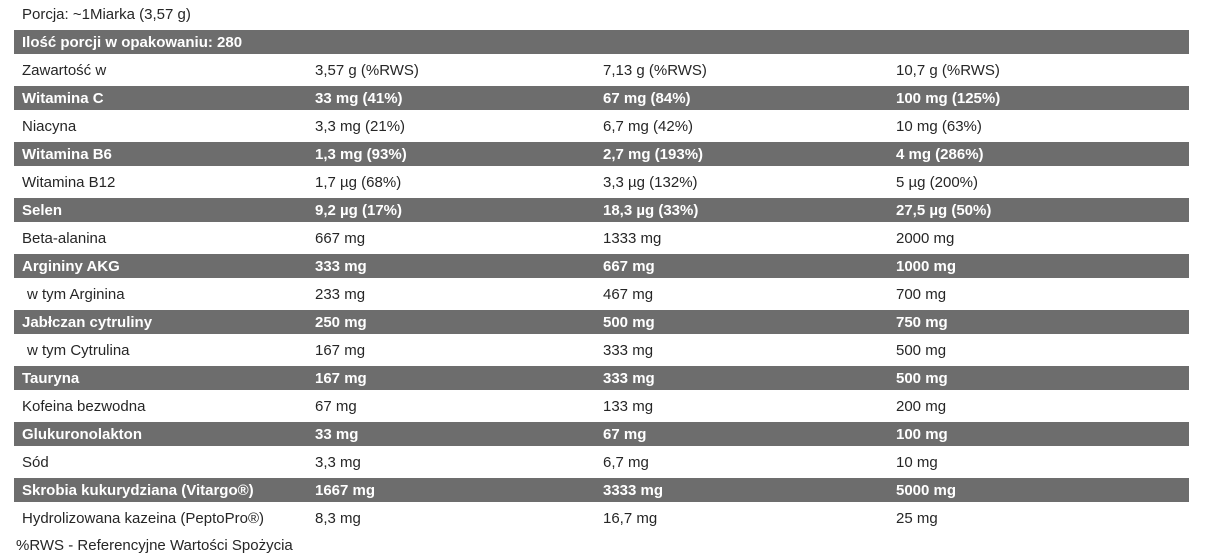 The width and height of the screenshot is (1205, 559). Describe the element at coordinates (650, 182) in the screenshot. I see `value-serving-2: 3,3 µg (132%)` at that location.